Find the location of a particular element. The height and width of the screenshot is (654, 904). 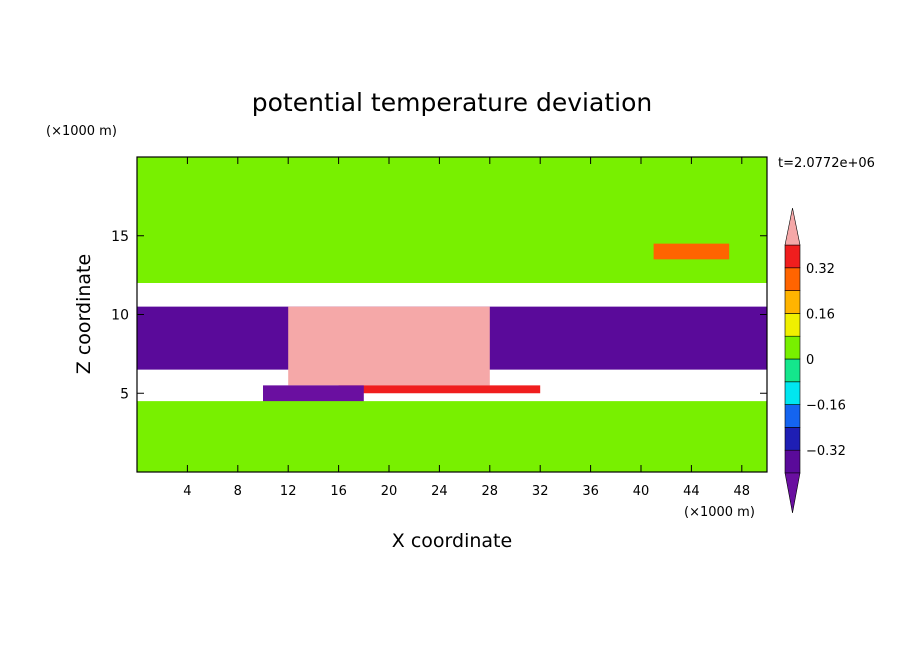

region-upper-layer is located at coordinates (452, 220).